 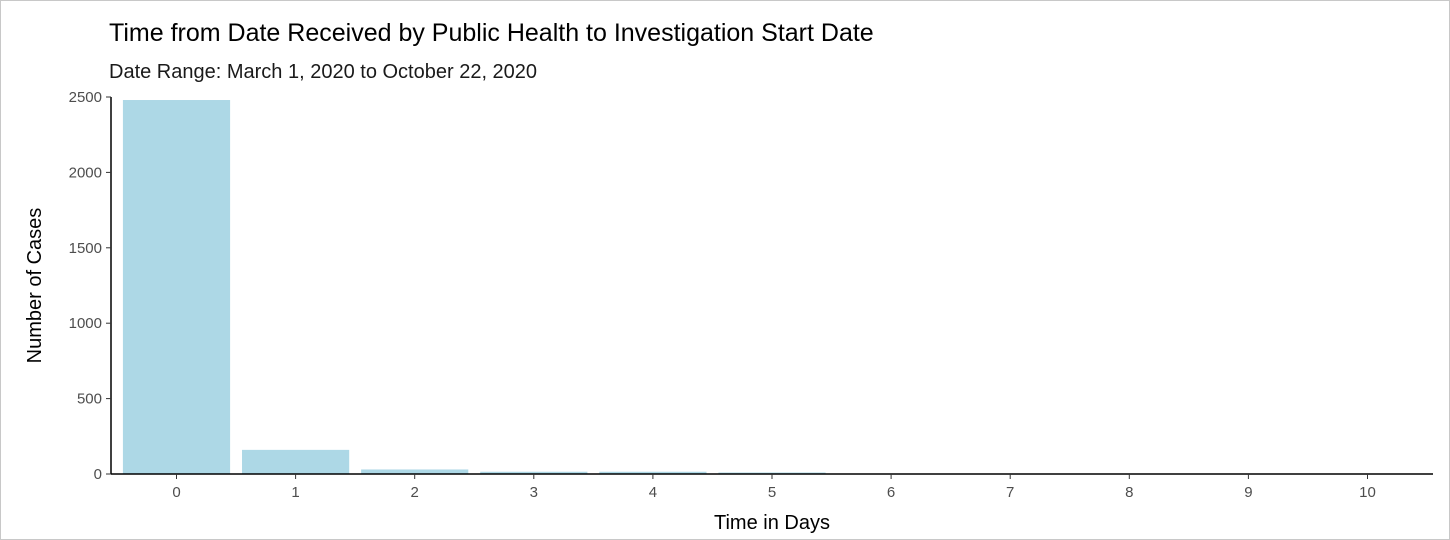 I want to click on x-axis-title: Time in Days, so click(x=772, y=523).